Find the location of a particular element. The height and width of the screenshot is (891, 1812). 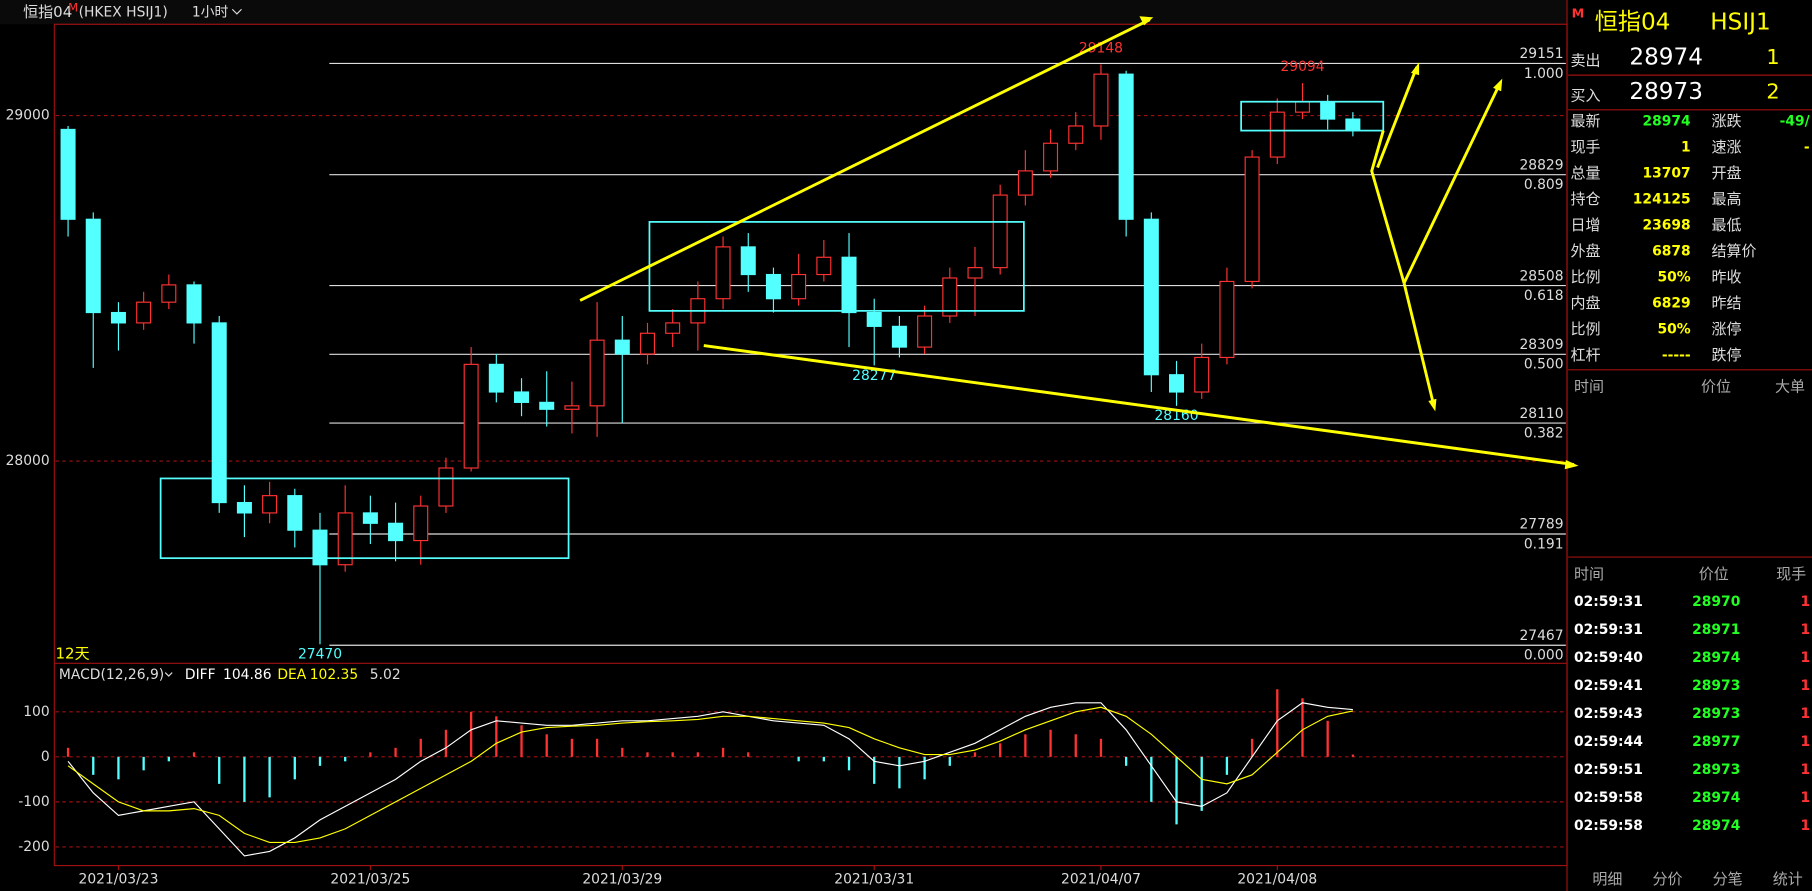

fib-ratio: 0.618 is located at coordinates (1544, 296).